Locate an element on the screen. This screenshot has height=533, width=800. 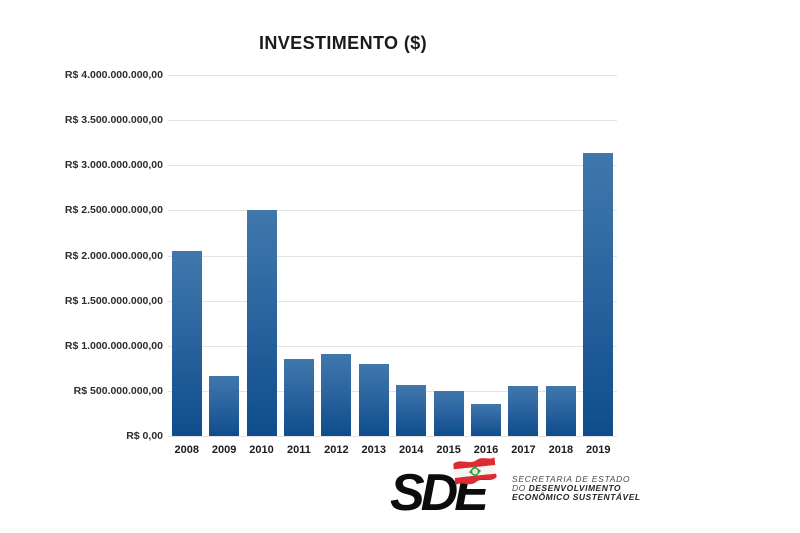
x-axis-tick-label-2015: 2015 is located at coordinates (448, 450).